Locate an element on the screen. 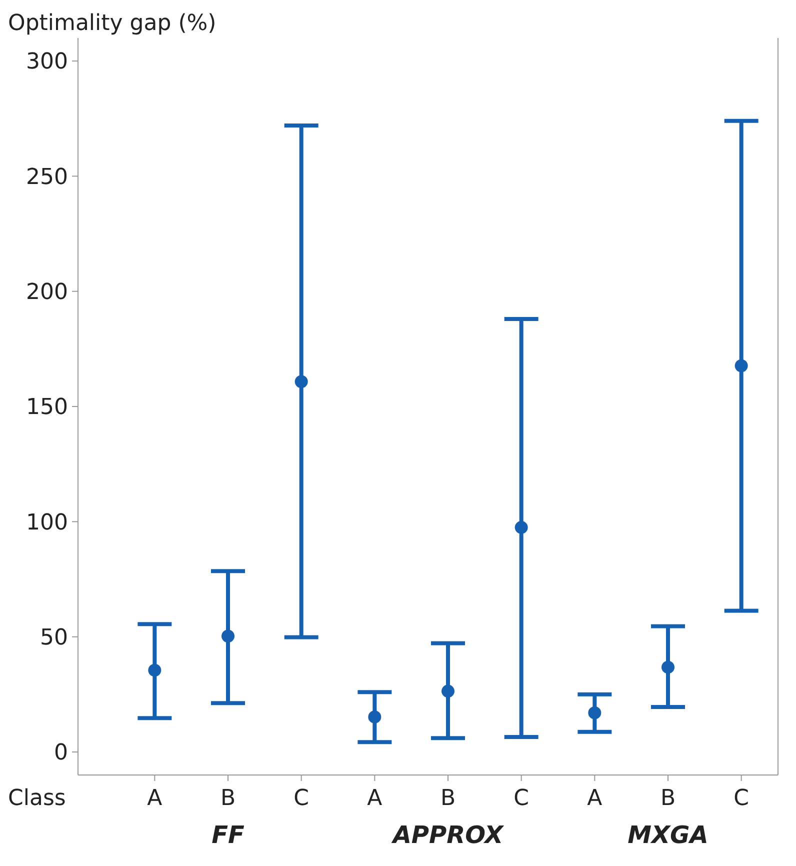 The height and width of the screenshot is (866, 796). text: APPROX is located at coordinates (447, 835).